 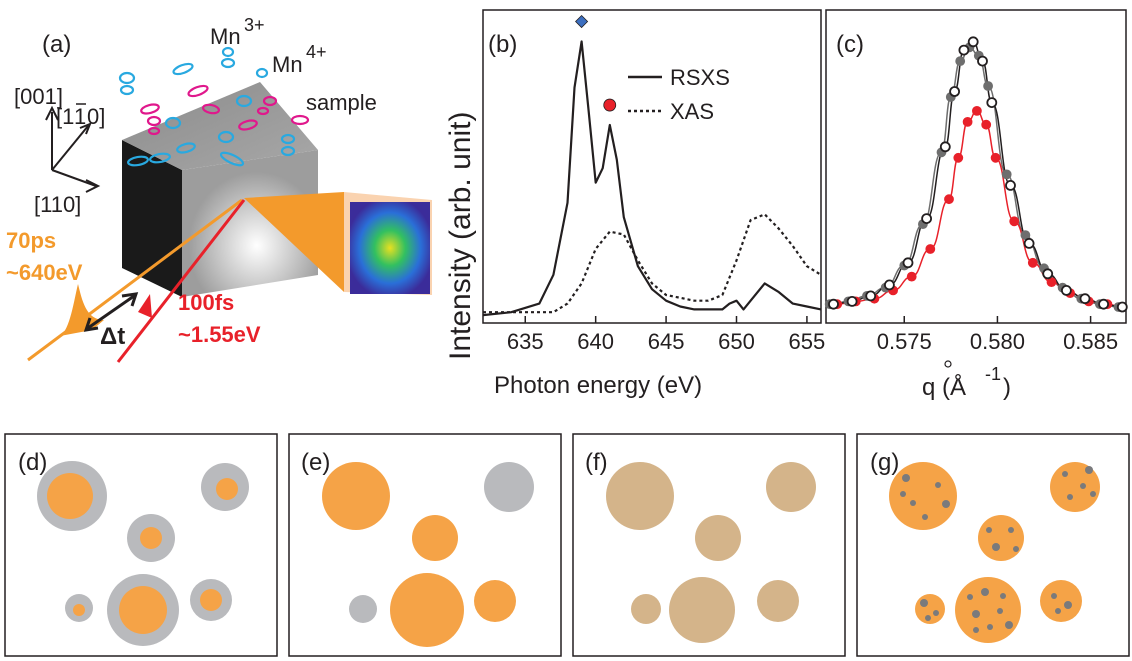 What do you see at coordinates (709, 545) in the screenshot?
I see `panel-f: (f)` at bounding box center [709, 545].